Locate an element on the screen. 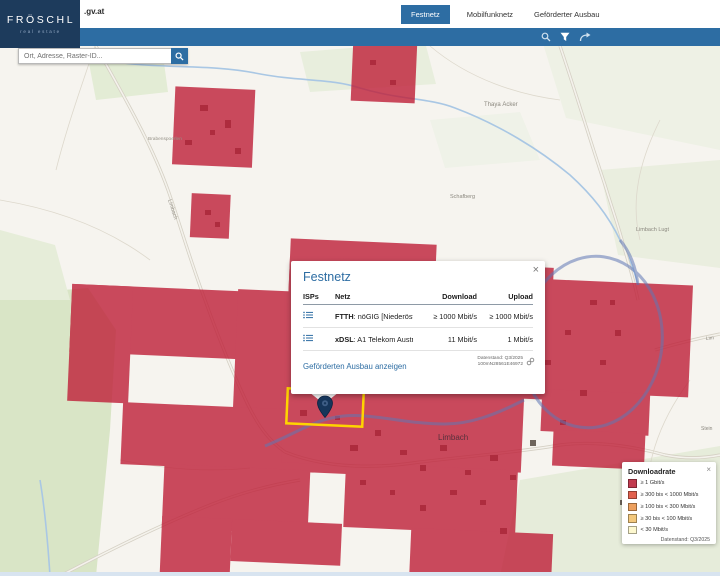  row-upload: ≥ 1000 Mbit/s is located at coordinates (511, 316).